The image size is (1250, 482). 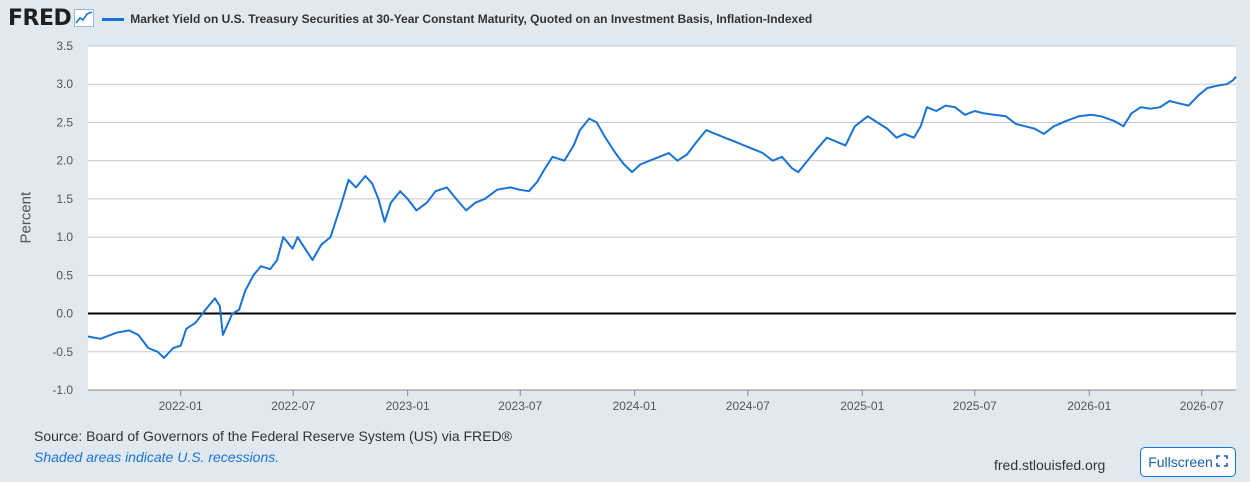 What do you see at coordinates (62, 390) in the screenshot?
I see `y-tick-label: -1.0` at bounding box center [62, 390].